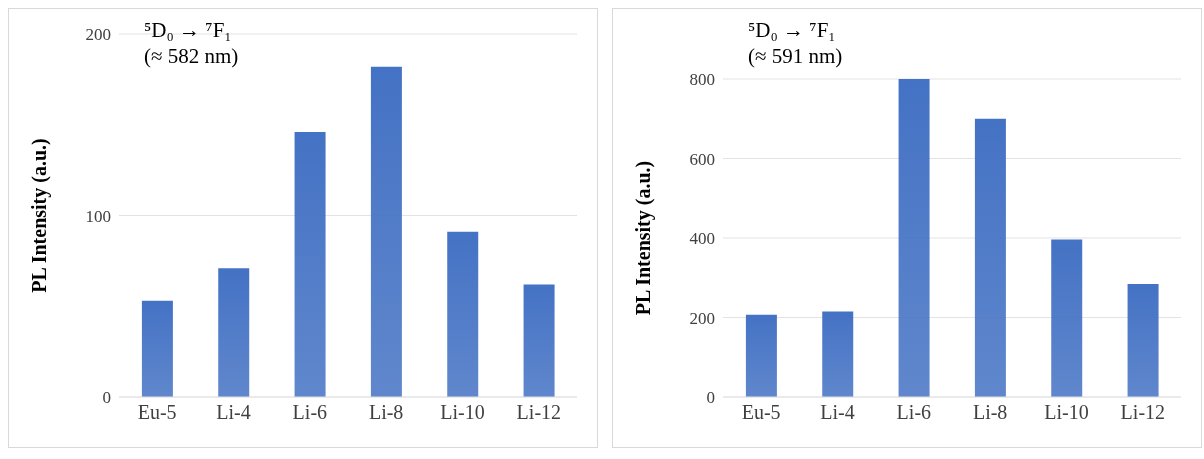 The image size is (1204, 459). What do you see at coordinates (702, 80) in the screenshot?
I see `y-tick-label: 800` at bounding box center [702, 80].